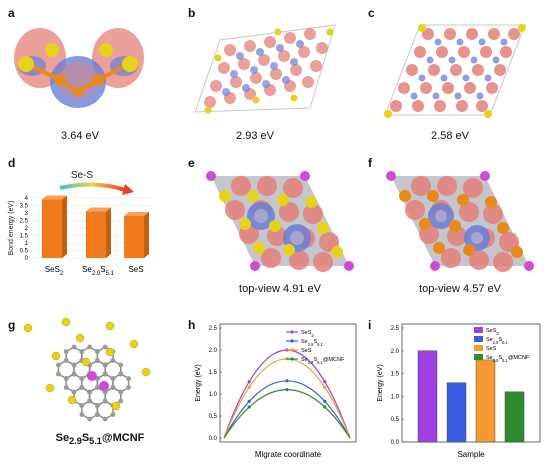 This screenshot has width=553, height=469. I want to click on panel-f-caption: top-view 4.57 eV, so click(460, 289).